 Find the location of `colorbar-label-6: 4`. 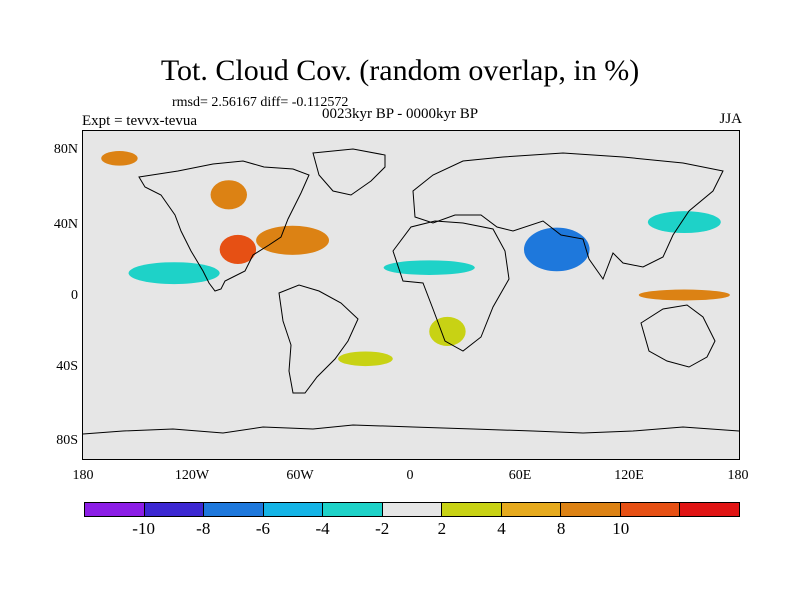

colorbar-label-6: 4 is located at coordinates (501, 528).